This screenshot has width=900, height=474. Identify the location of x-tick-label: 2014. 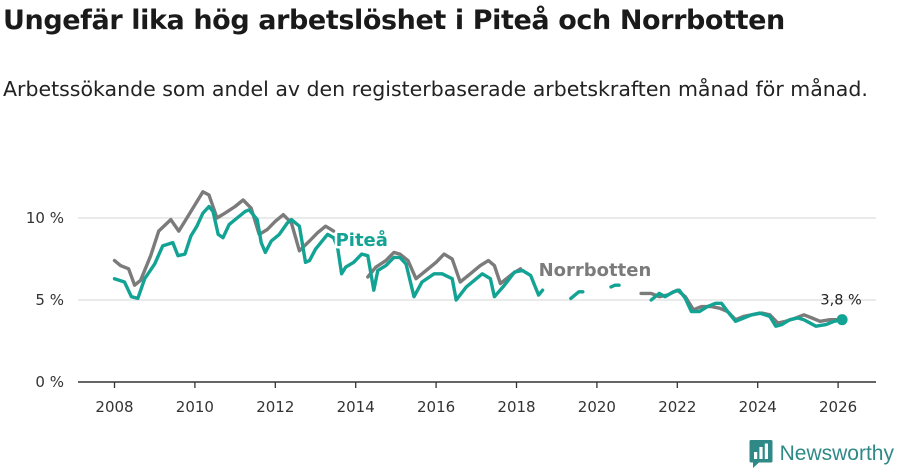
(356, 407).